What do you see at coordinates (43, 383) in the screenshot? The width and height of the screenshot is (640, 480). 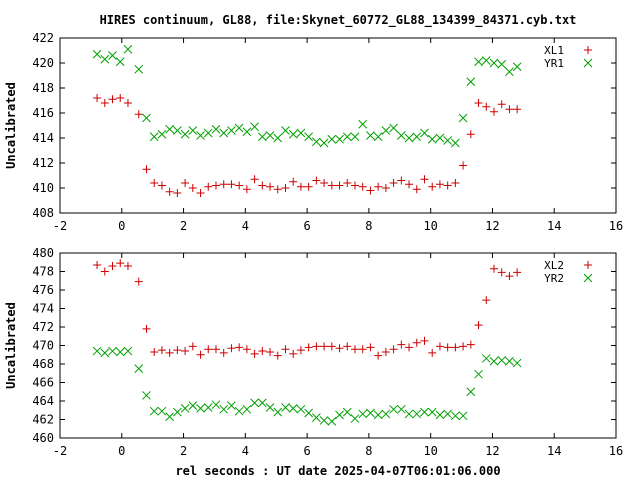 I see `y-tick-label: 466` at bounding box center [43, 383].